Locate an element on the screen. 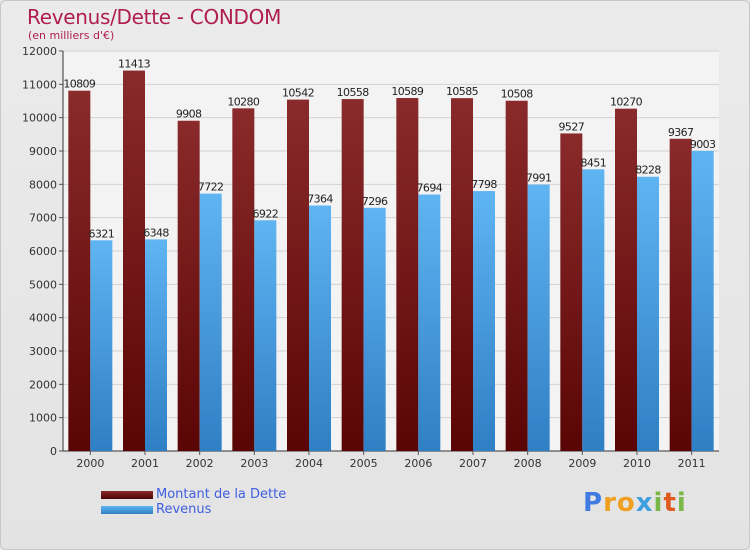 The image size is (750, 550). data-label-revenus: 9003 is located at coordinates (703, 144).